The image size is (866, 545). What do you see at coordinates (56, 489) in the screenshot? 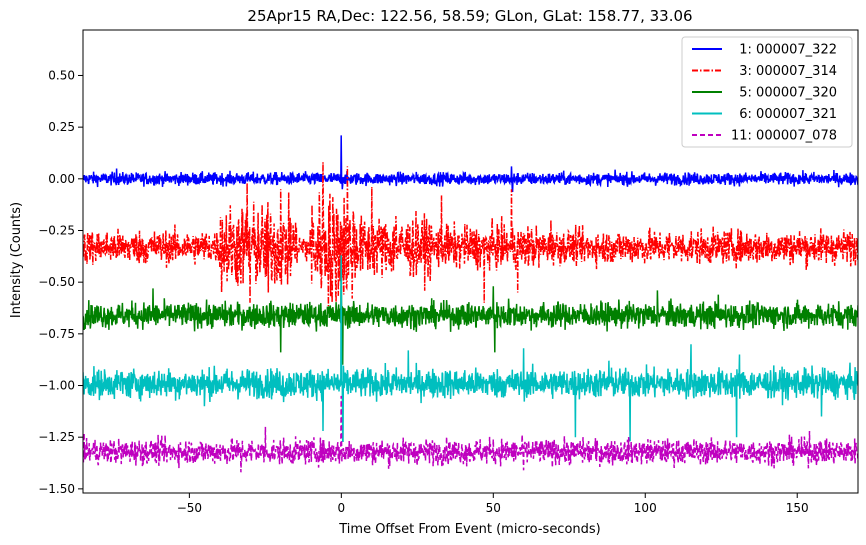
I see `y-tick-label: −1.50` at bounding box center [56, 489].